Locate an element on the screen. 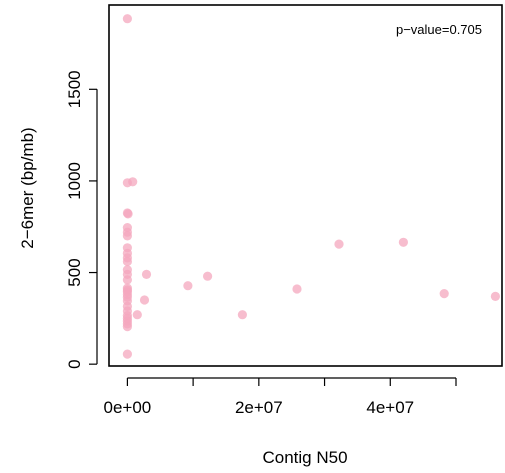 The width and height of the screenshot is (505, 473). x-tick-label-2: 2e+07 is located at coordinates (259, 407).